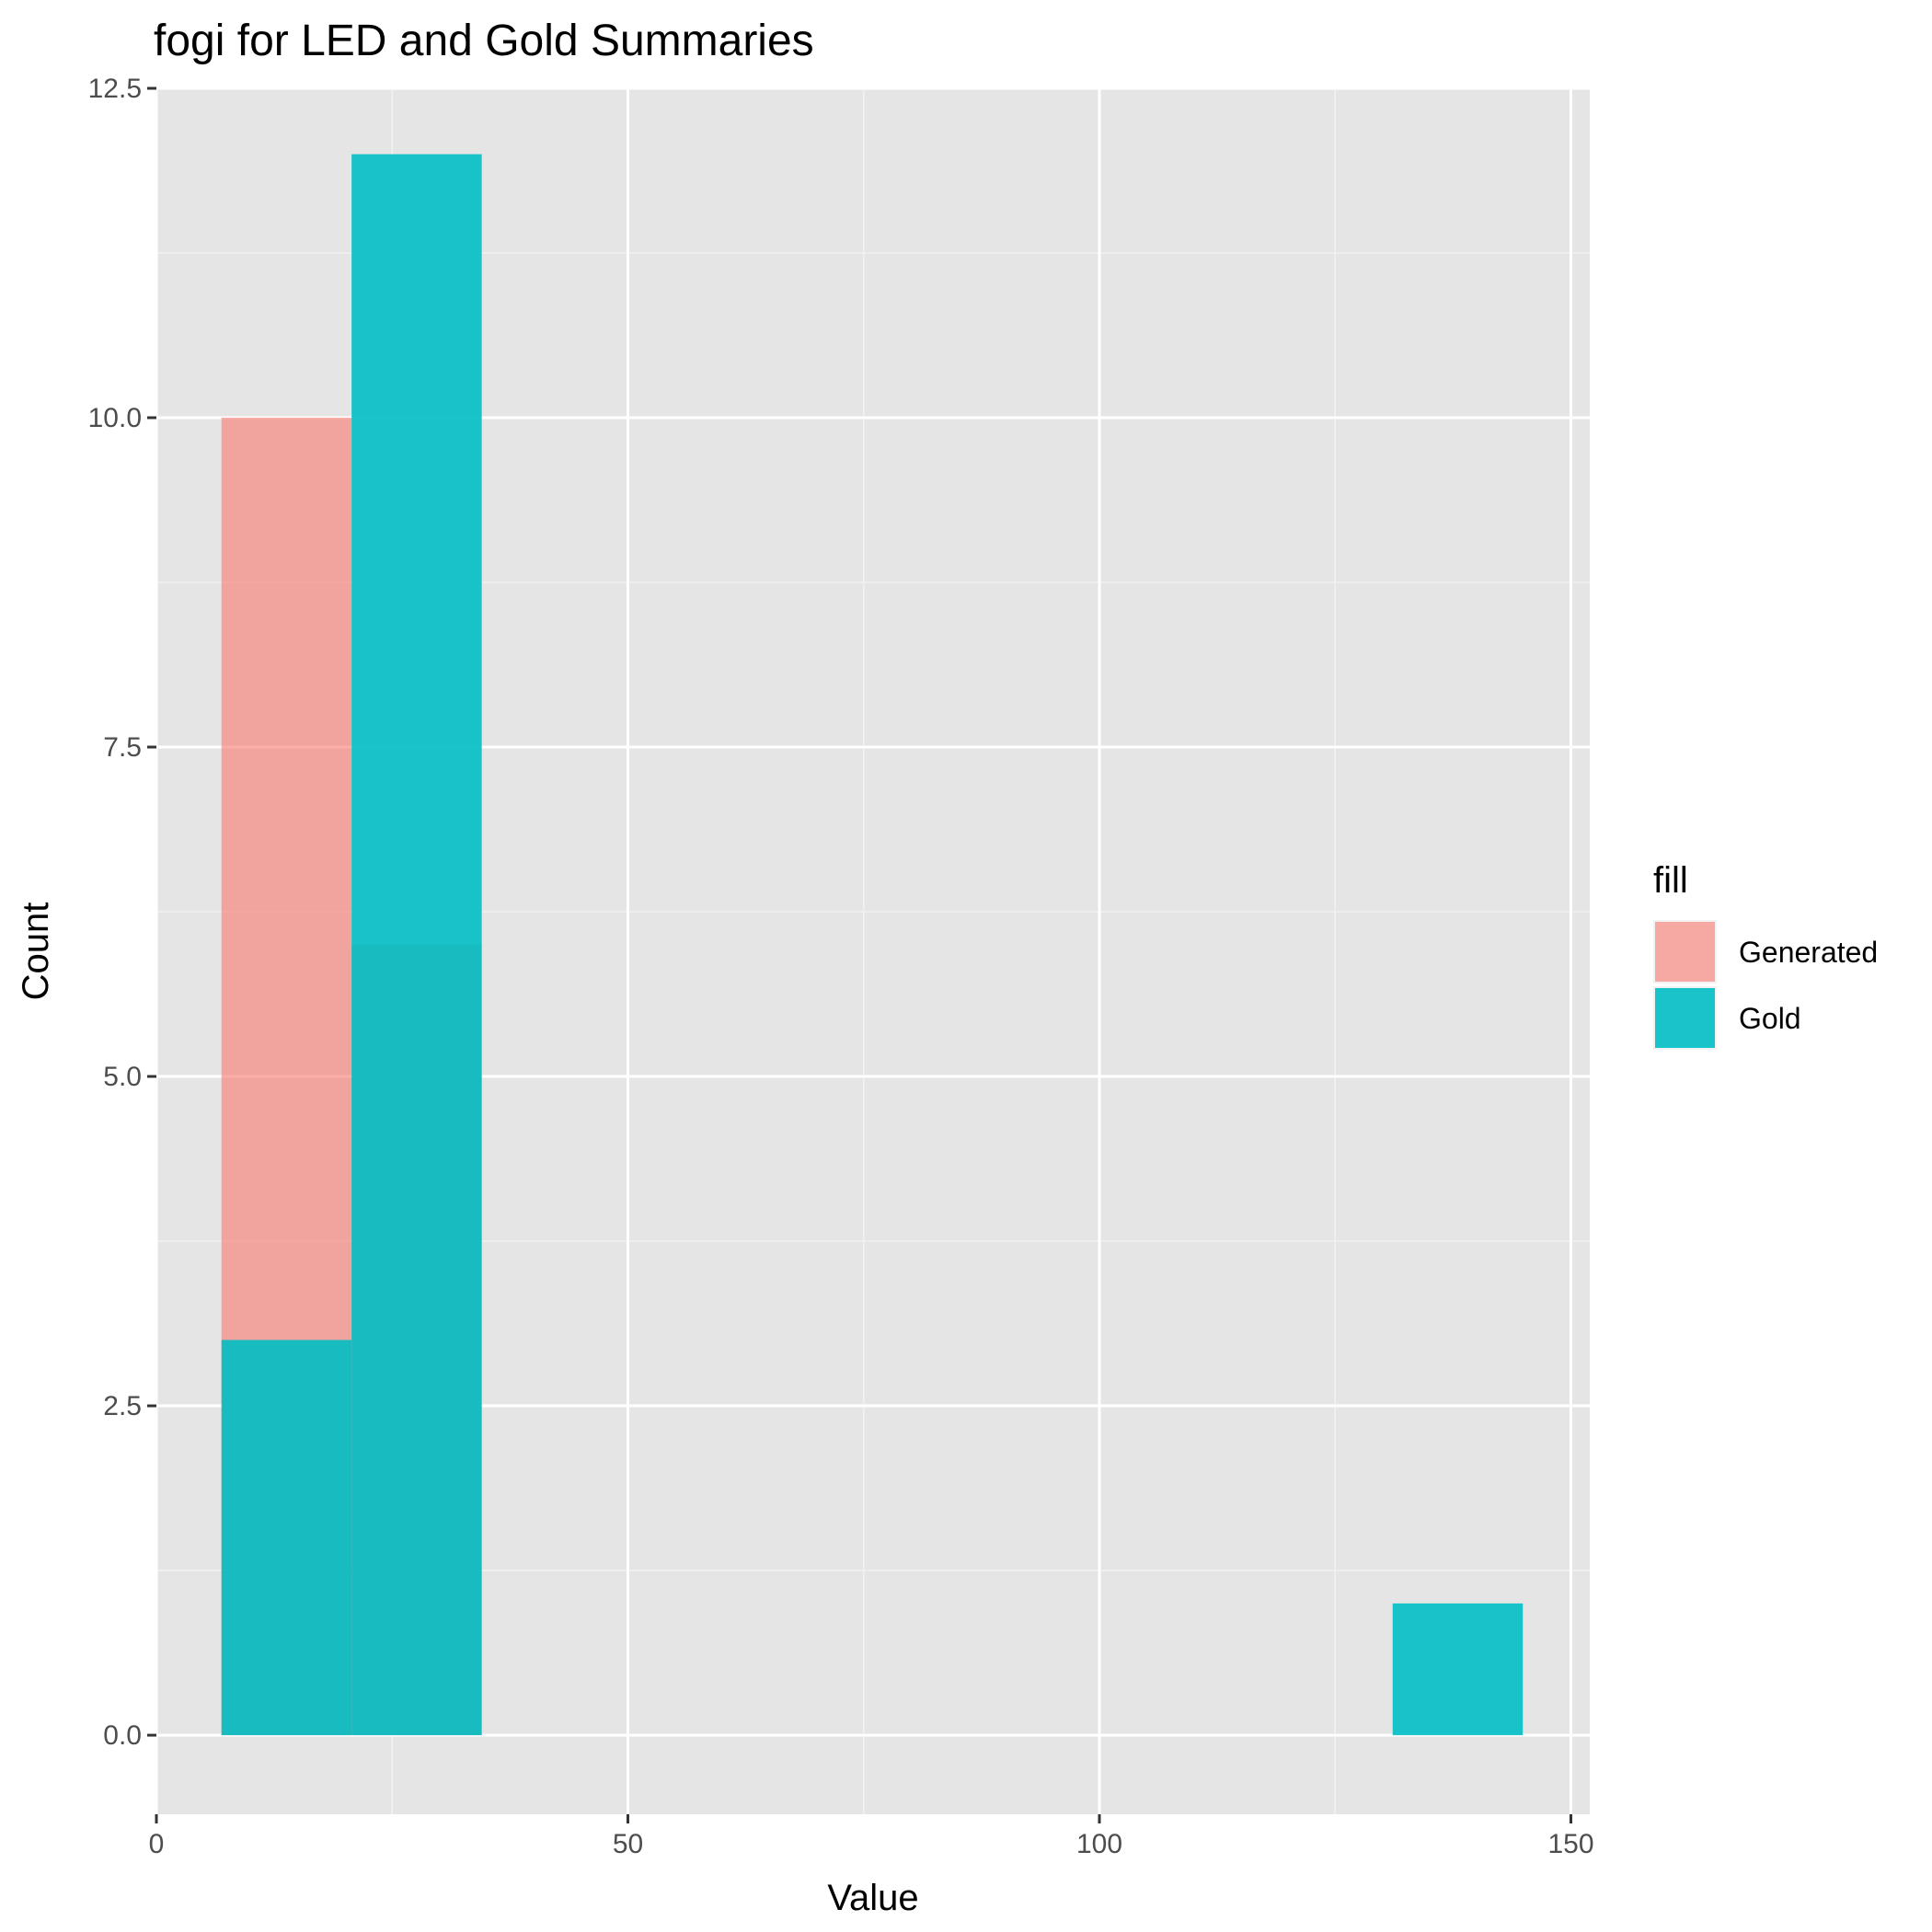 This screenshot has width=1932, height=1932. I want to click on y-tick-label: 5.0, so click(122, 1077).